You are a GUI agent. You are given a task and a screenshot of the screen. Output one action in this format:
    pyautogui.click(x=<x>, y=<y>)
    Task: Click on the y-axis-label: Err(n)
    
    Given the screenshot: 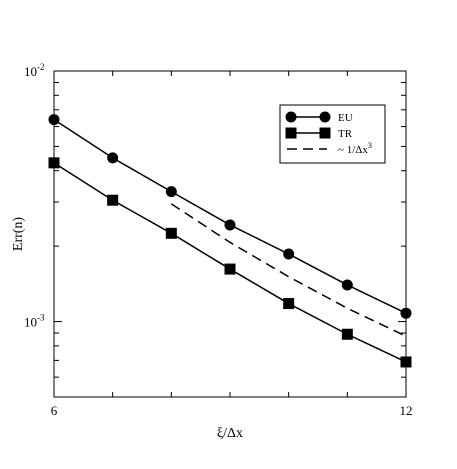 What is the action you would take?
    pyautogui.click(x=18, y=234)
    